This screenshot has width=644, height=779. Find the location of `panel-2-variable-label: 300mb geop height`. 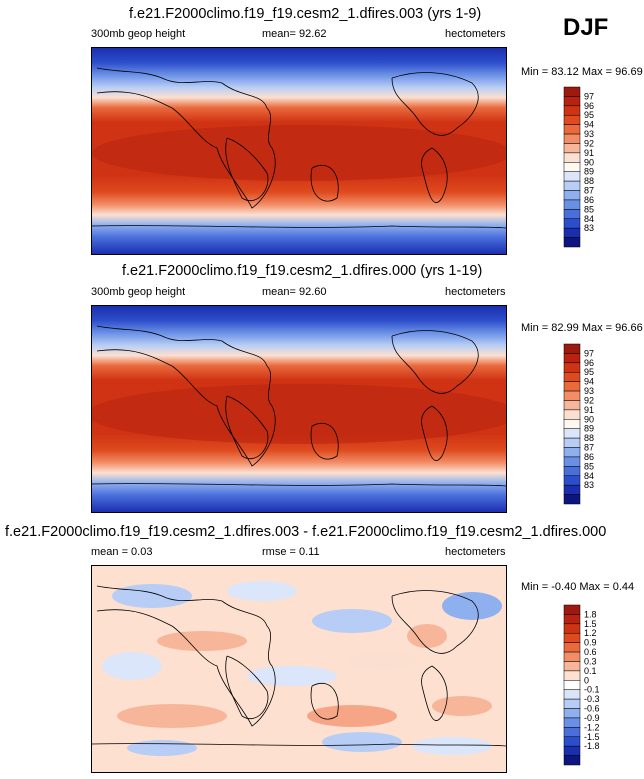

panel-2-variable-label: 300mb geop height is located at coordinates (138, 292).